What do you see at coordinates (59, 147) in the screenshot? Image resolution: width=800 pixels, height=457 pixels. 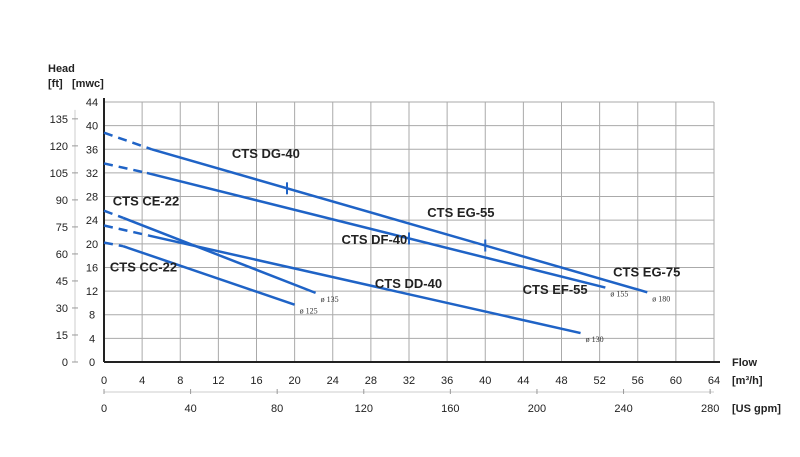 I see `y2-tick-label: 120` at bounding box center [59, 147].